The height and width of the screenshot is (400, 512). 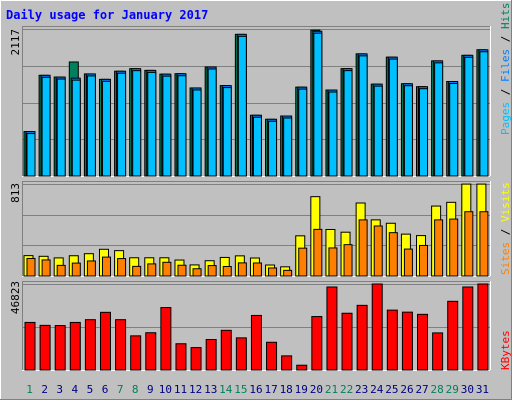 What do you see at coordinates (210, 389) in the screenshot?
I see `x-label-day-13: 13` at bounding box center [210, 389].